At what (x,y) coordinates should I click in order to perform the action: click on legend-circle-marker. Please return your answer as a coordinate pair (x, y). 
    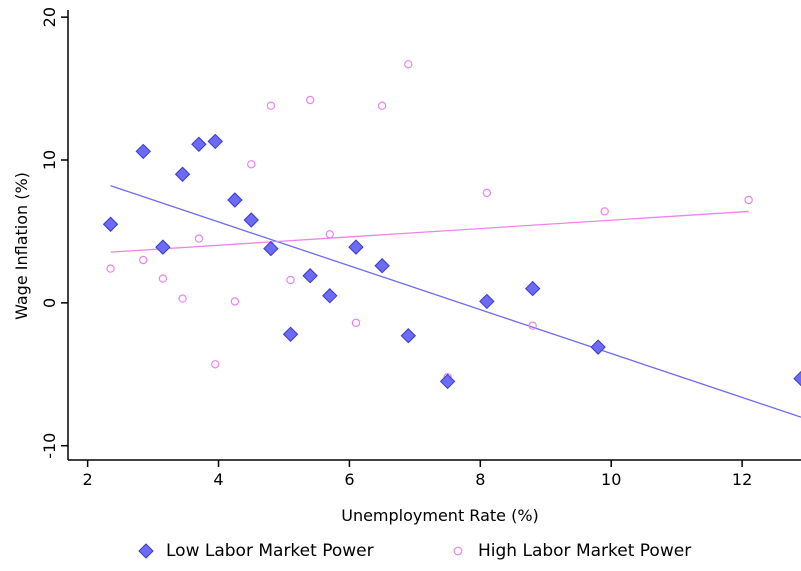
    Looking at the image, I should click on (458, 551).